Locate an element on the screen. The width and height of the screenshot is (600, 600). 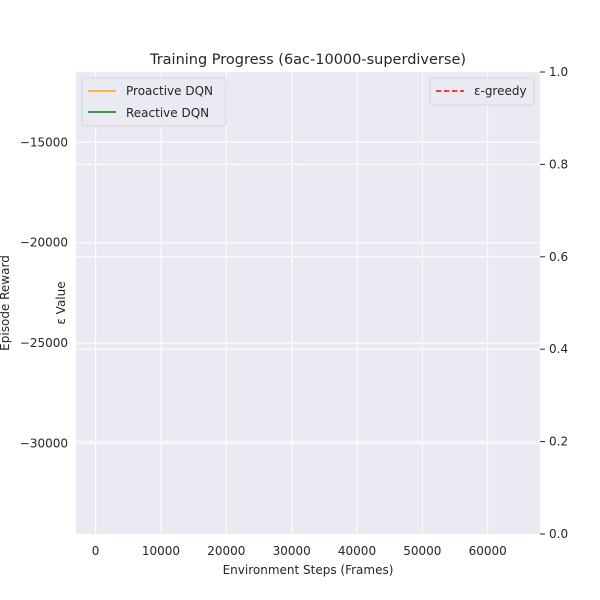
x-tick-label: 30000 is located at coordinates (292, 551).